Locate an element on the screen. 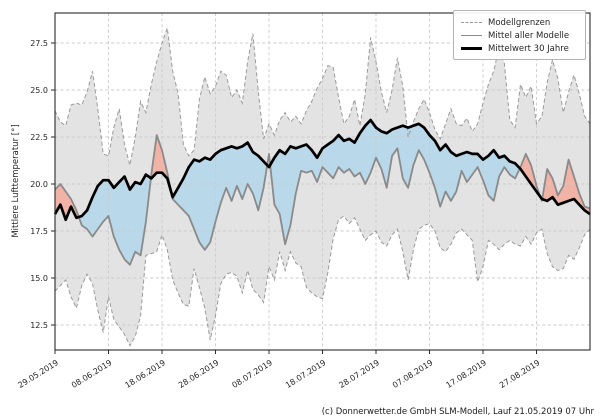 The width and height of the screenshot is (600, 420). x-tick-label: 29.05.2019 is located at coordinates (38, 374).